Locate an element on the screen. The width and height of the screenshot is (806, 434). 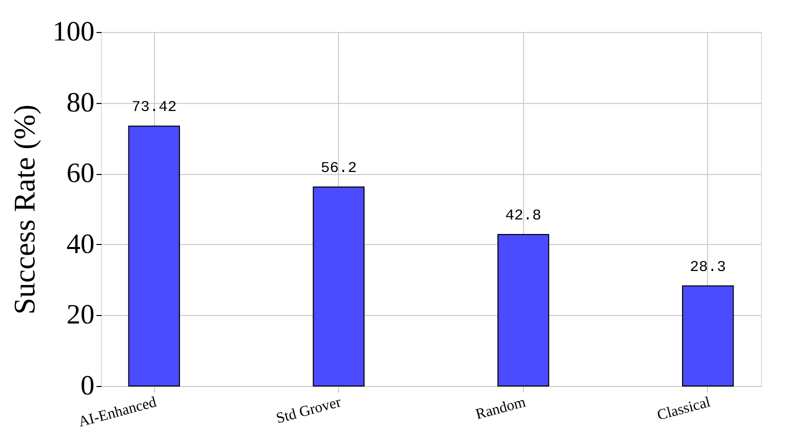
y-tick-label: 20 is located at coordinates (80, 315).